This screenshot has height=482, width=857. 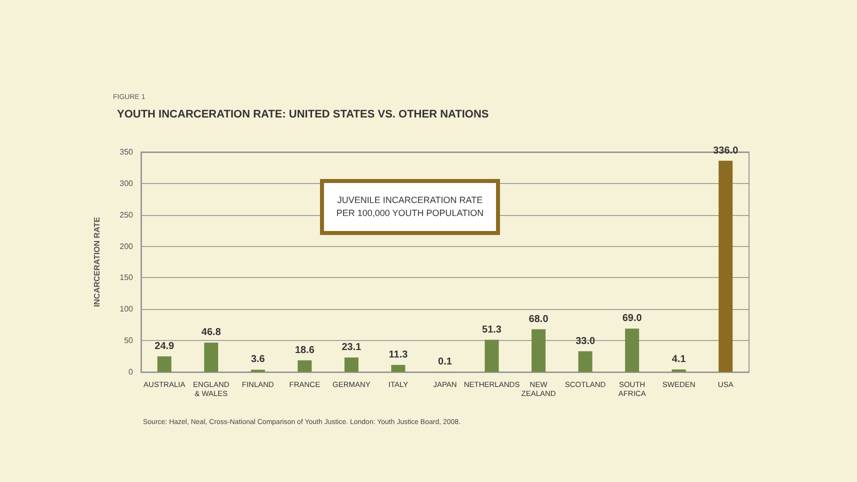 I want to click on data-label: 33.0, so click(x=586, y=341).